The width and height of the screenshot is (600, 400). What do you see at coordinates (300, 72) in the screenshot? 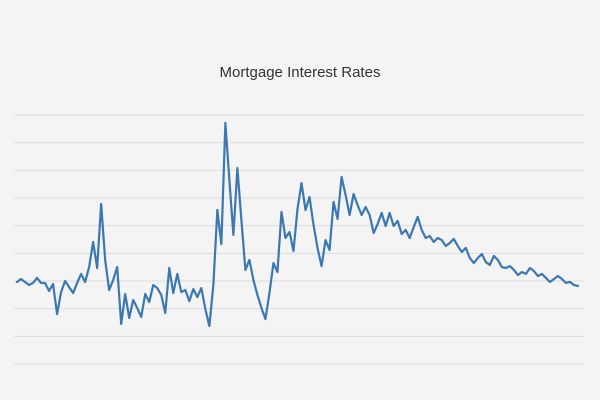
I see `chart-title: Mortgage Interest Rates` at bounding box center [300, 72].